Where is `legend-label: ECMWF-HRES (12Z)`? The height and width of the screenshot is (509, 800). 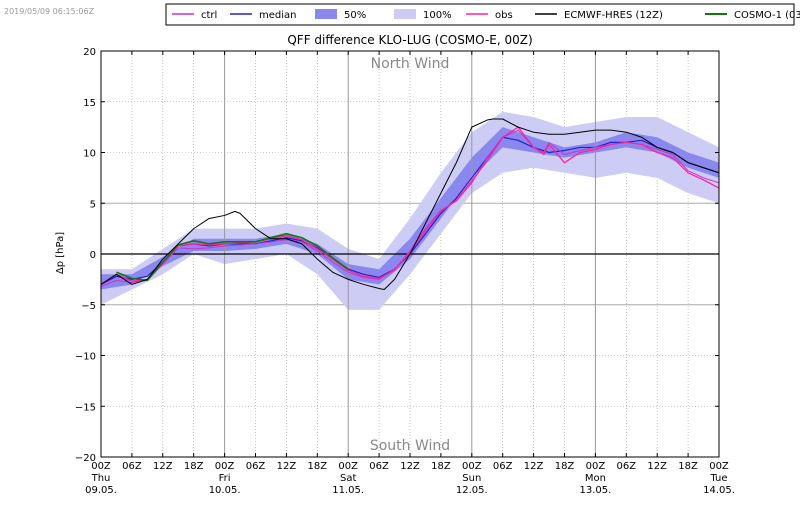
legend-label: ECMWF-HRES (12Z) is located at coordinates (613, 15).